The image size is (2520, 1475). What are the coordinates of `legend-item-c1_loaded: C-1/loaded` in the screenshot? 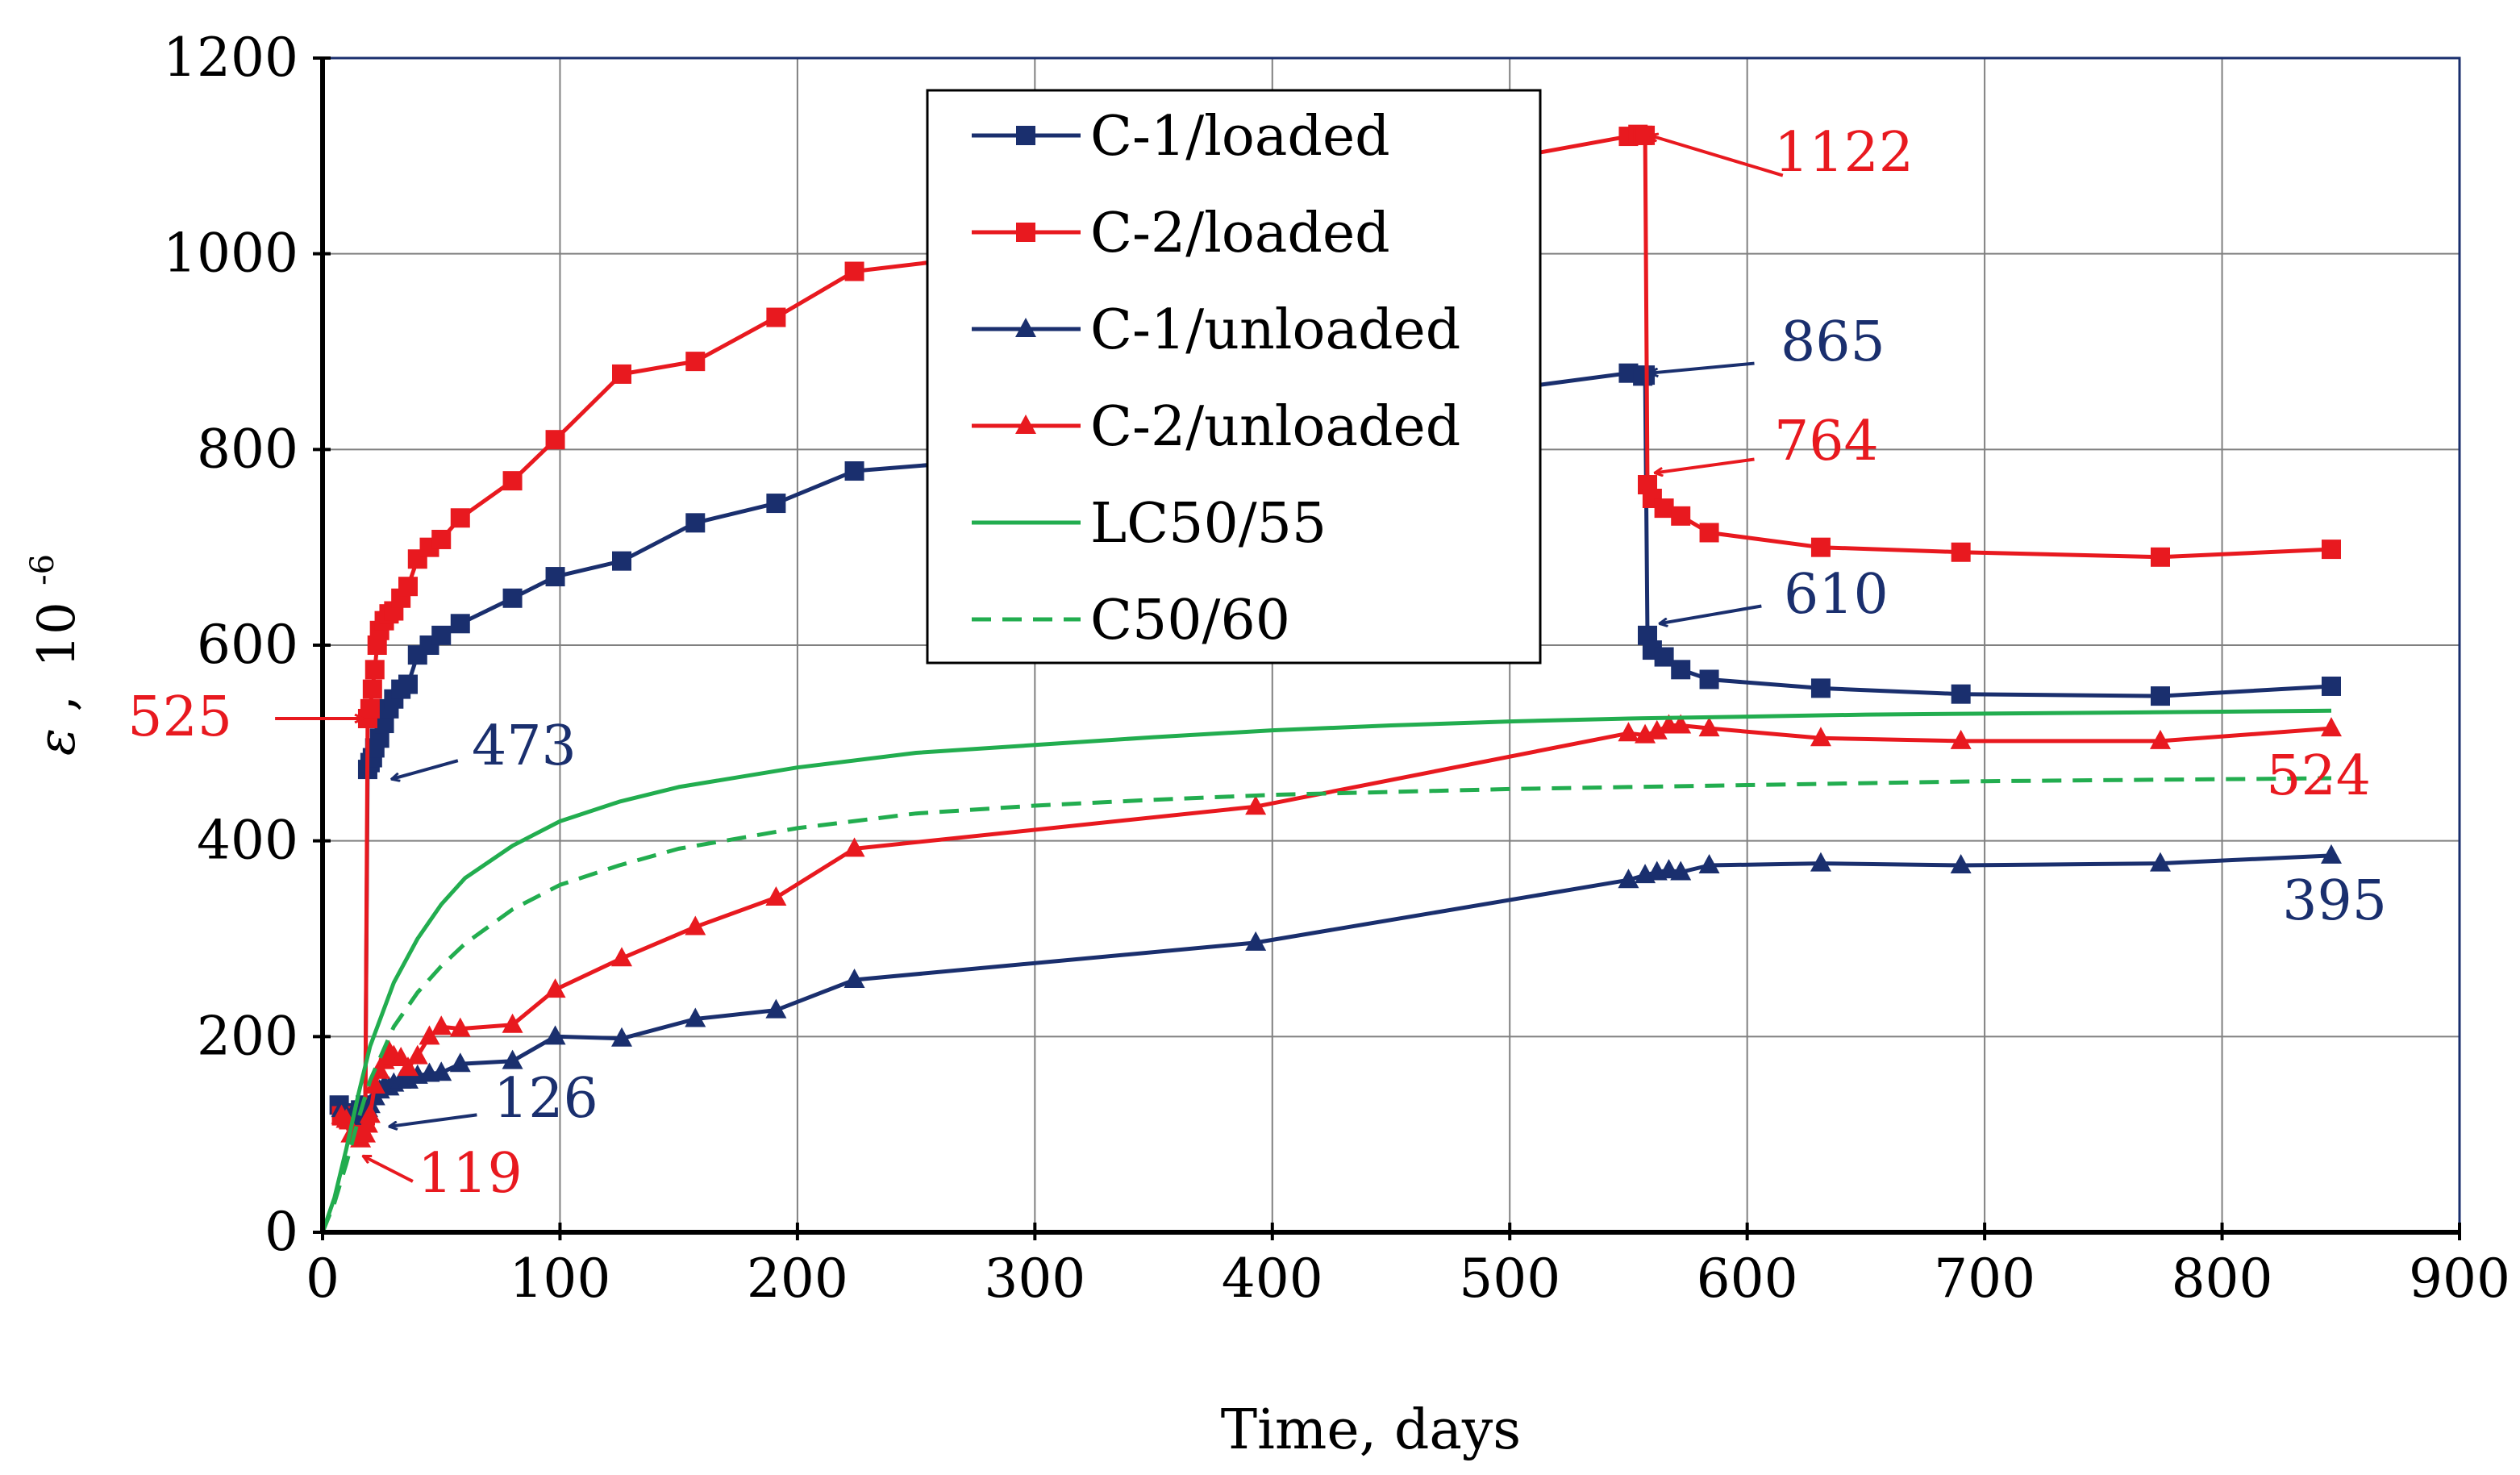 It's located at (1181, 137).